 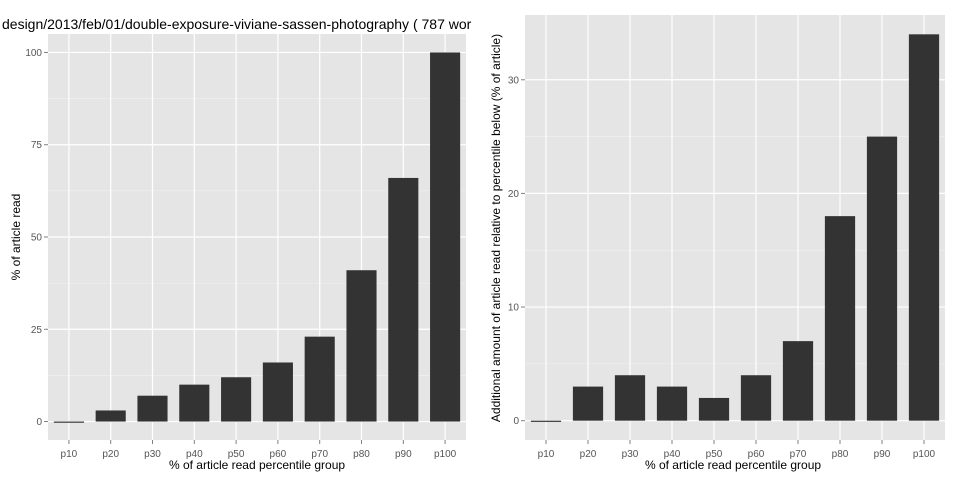 I want to click on right-chart-bar-p10, so click(x=546, y=421).